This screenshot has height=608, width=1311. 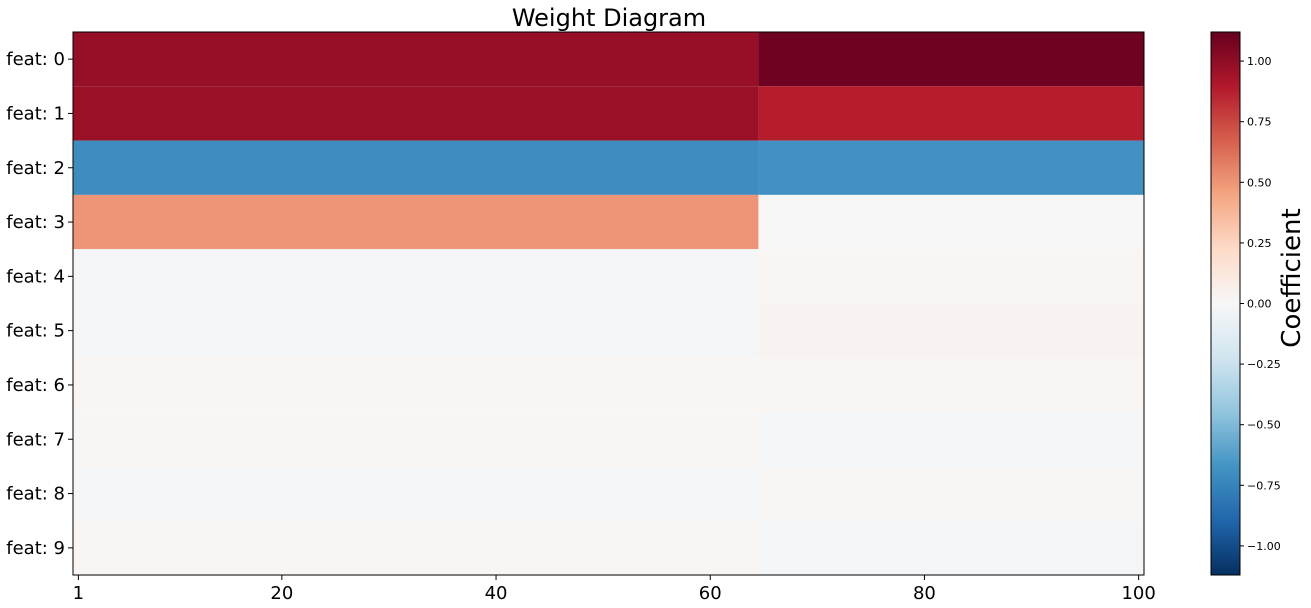 I want to click on x-axis: 1 20 40 60 80 100, so click(x=614, y=589).